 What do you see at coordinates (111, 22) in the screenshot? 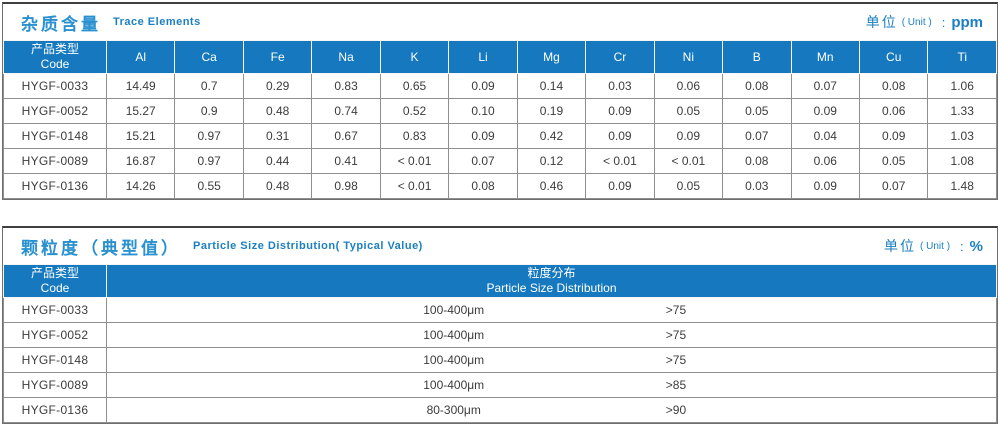
I see `section-title: 杂质含量 Trace Elements` at bounding box center [111, 22].